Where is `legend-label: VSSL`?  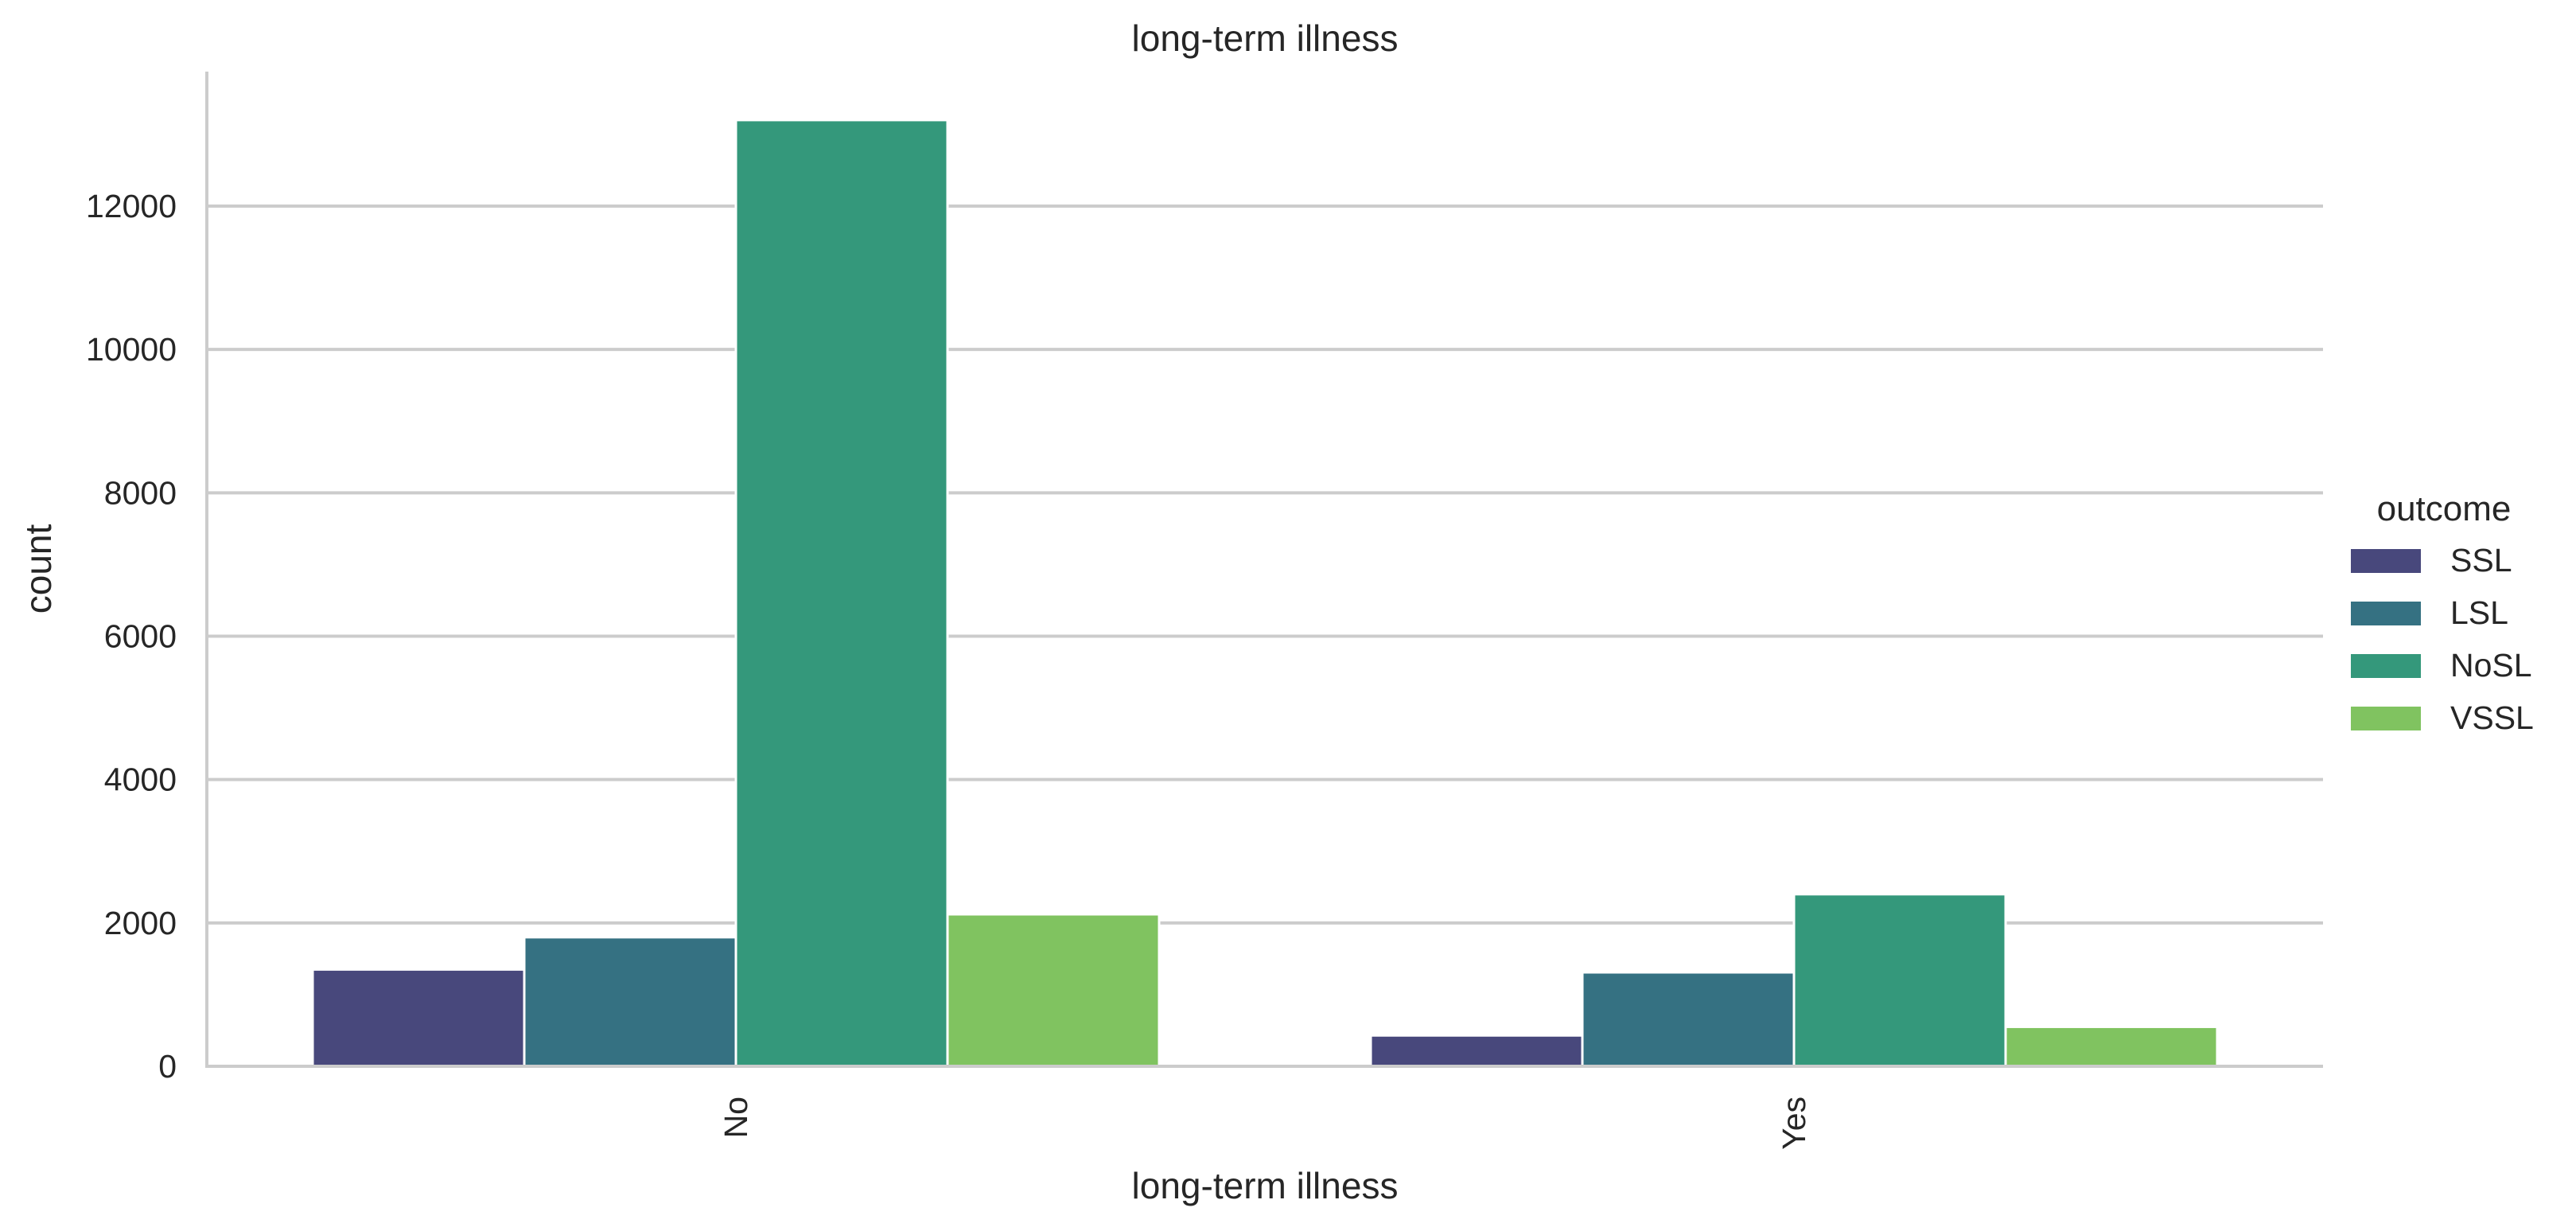
legend-label: VSSL is located at coordinates (2492, 717).